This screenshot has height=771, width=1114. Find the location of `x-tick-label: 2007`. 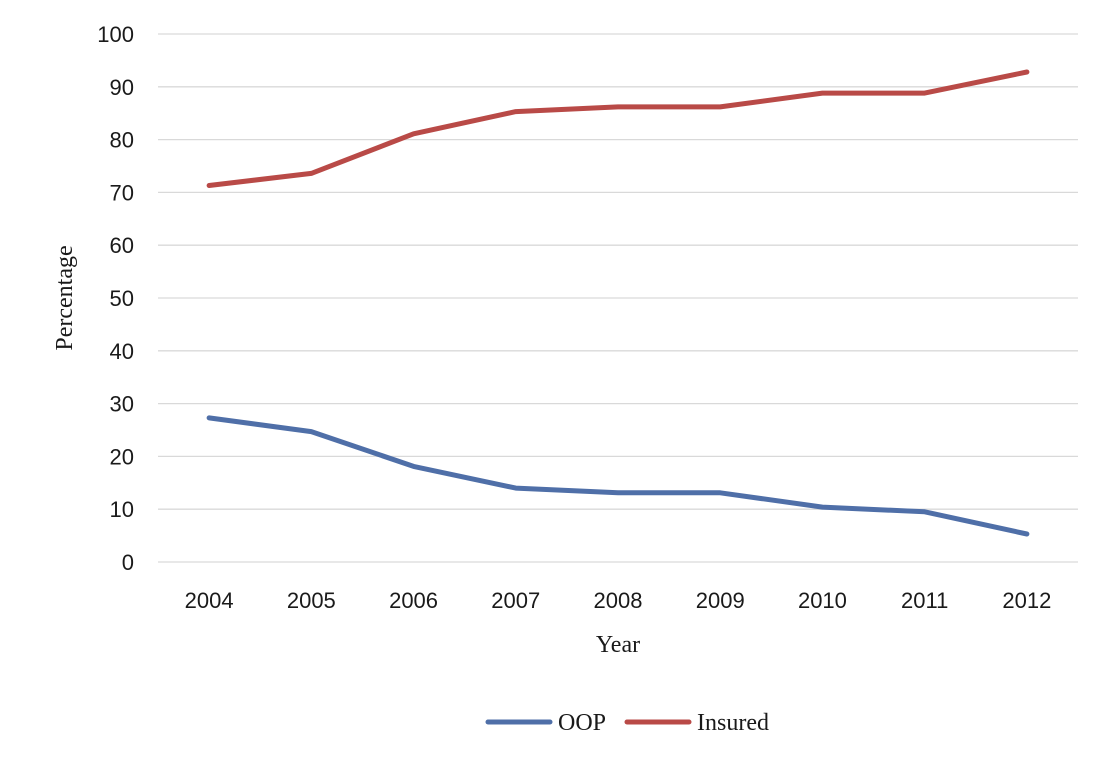

x-tick-label: 2007 is located at coordinates (515, 600).